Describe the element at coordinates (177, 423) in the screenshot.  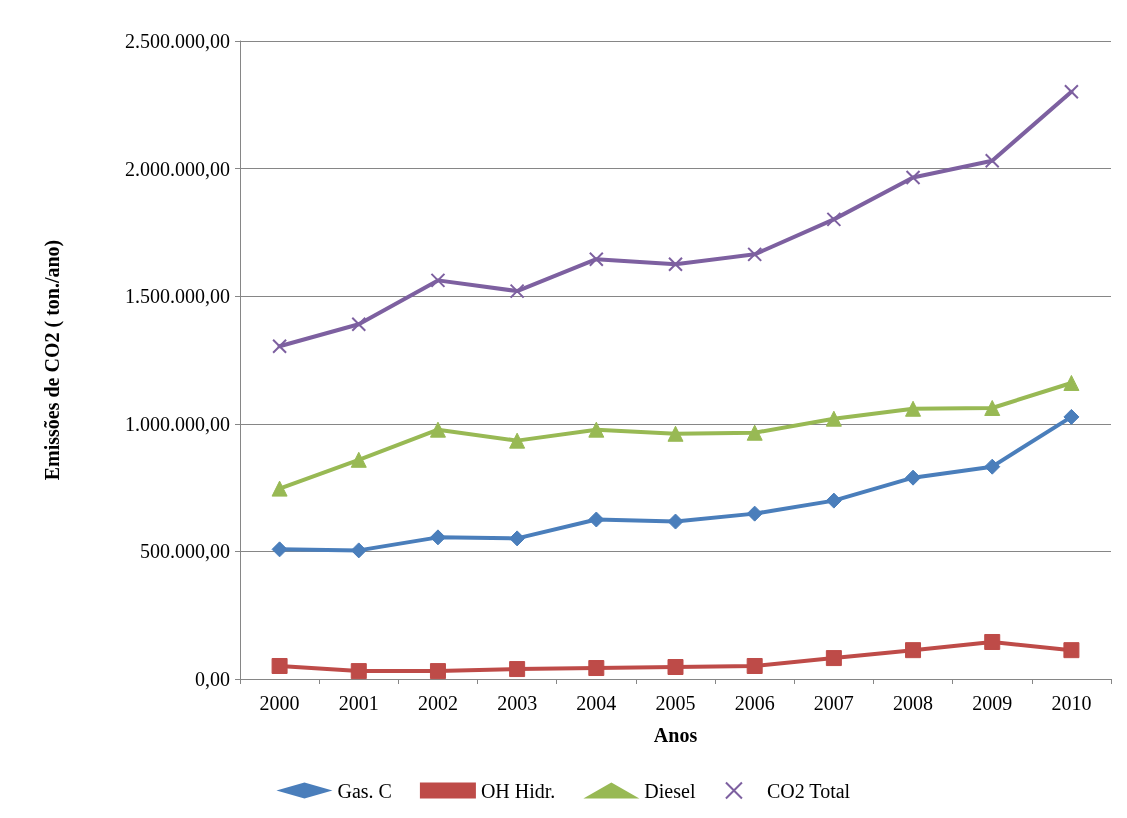
I see `y-tick-label: 1.000.000,00` at that location.